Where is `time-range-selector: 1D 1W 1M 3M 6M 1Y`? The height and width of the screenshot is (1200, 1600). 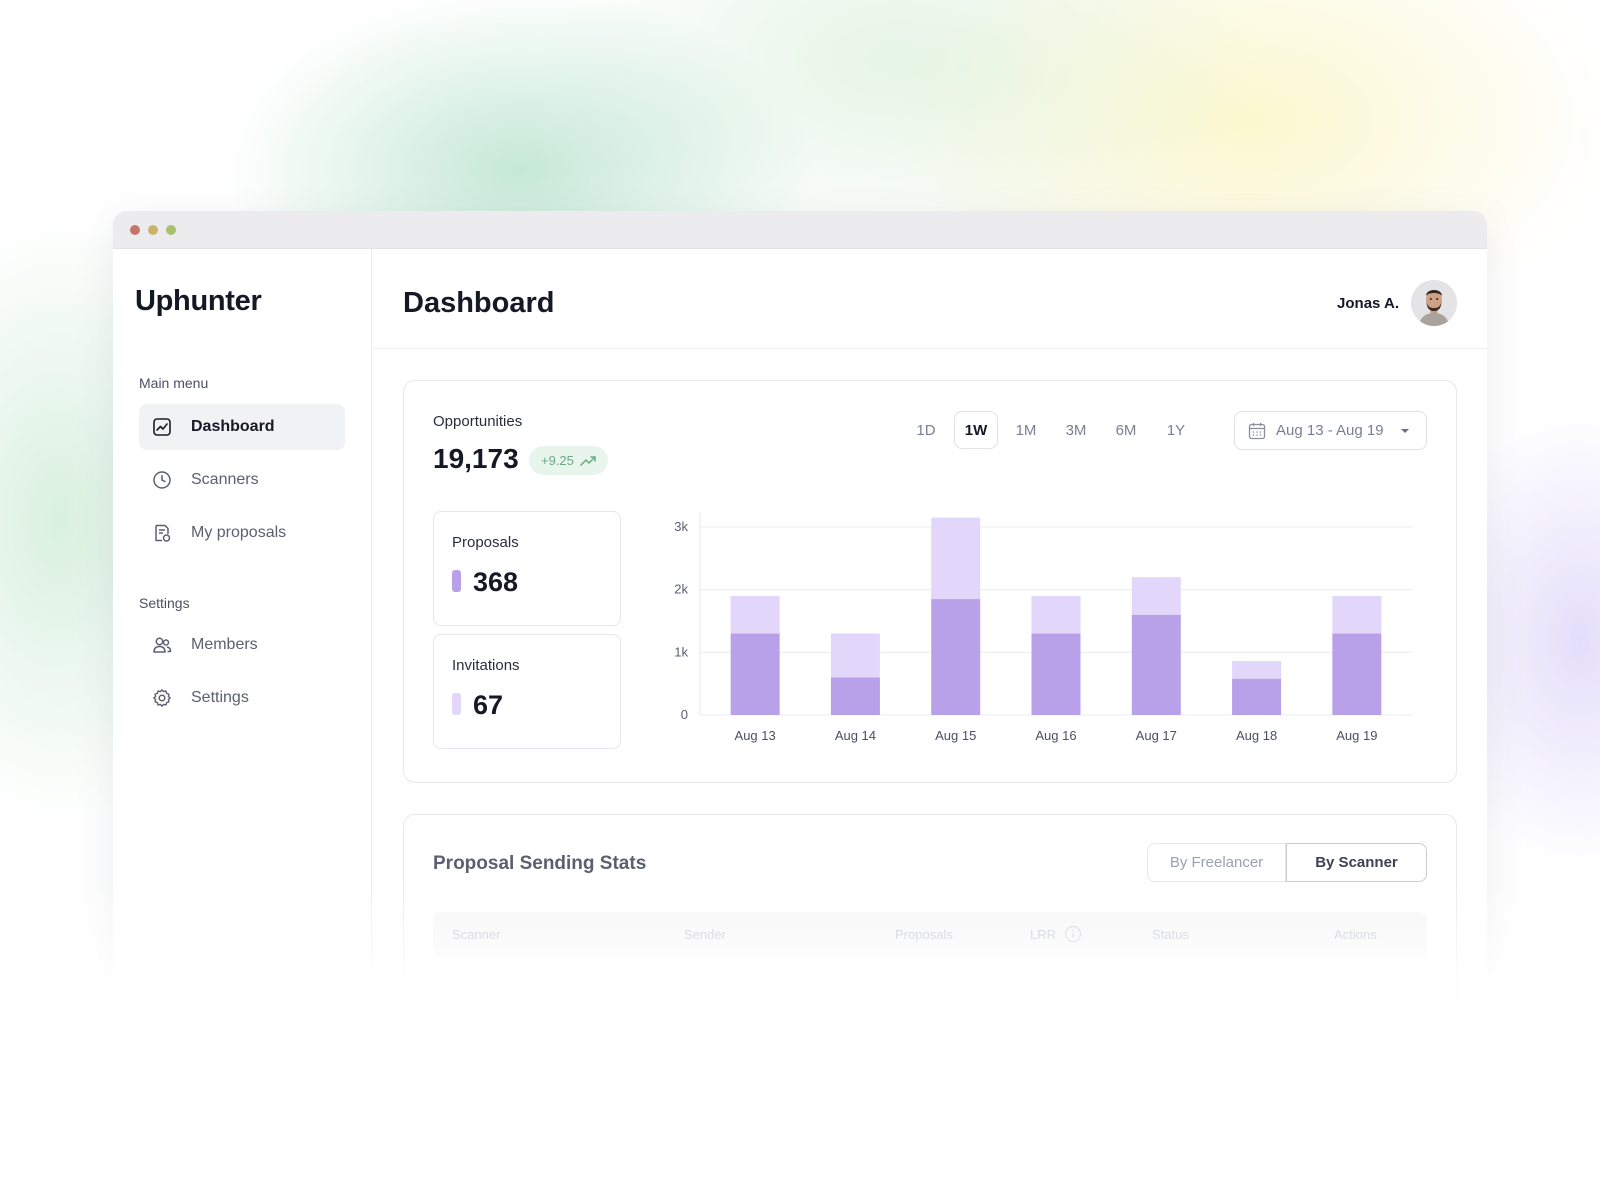
time-range-selector: 1D 1W 1M 3M 6M 1Y is located at coordinates (1051, 430).